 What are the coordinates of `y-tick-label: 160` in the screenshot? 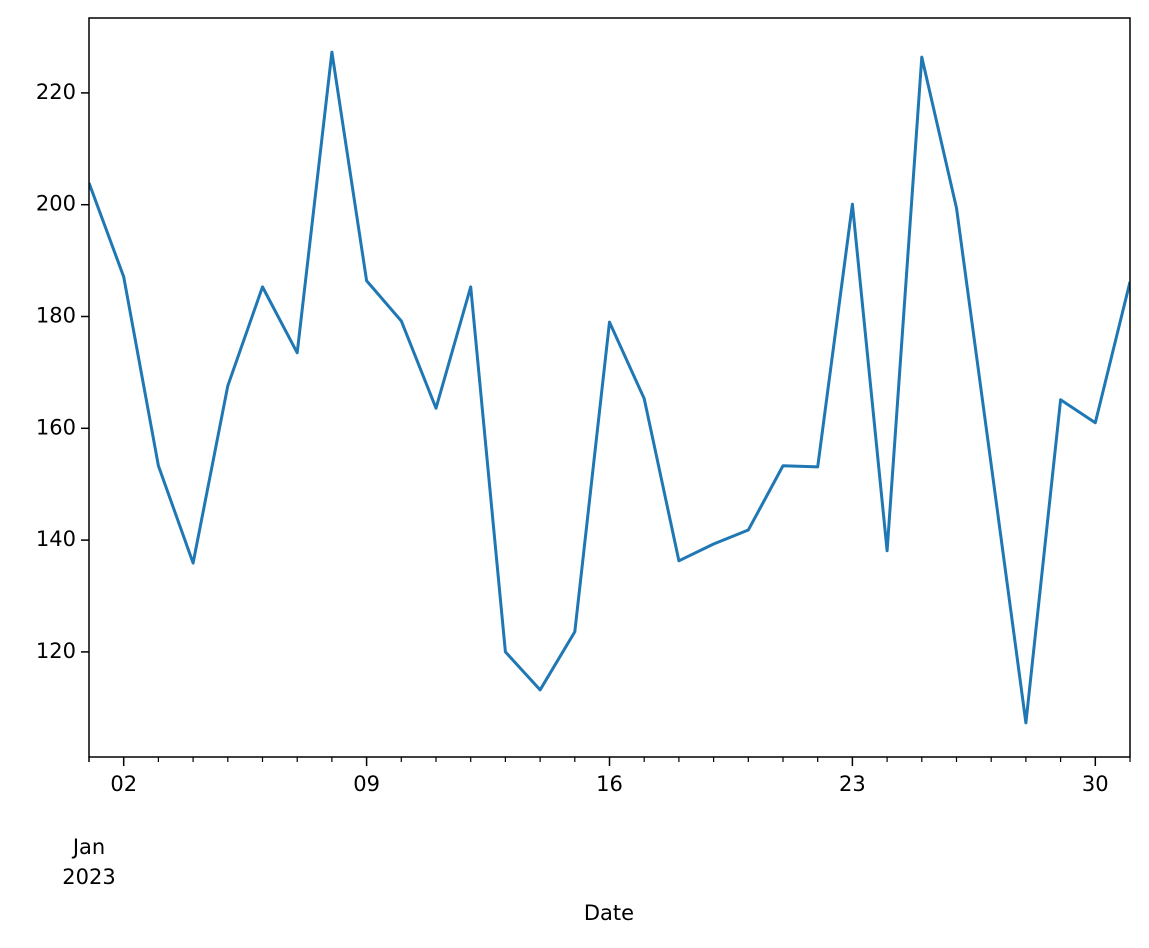 It's located at (56, 427).